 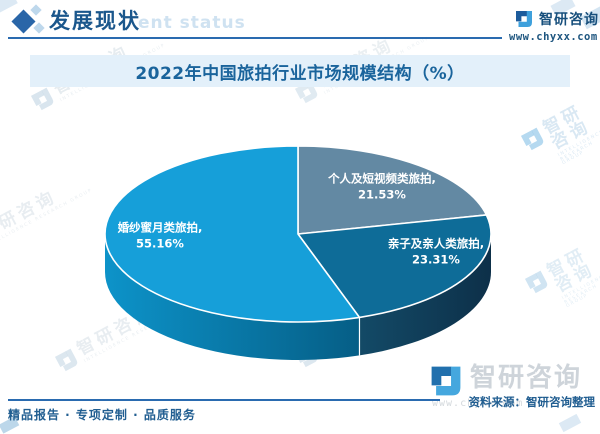 What do you see at coordinates (224, 400) in the screenshot?
I see `footer-divider` at bounding box center [224, 400].